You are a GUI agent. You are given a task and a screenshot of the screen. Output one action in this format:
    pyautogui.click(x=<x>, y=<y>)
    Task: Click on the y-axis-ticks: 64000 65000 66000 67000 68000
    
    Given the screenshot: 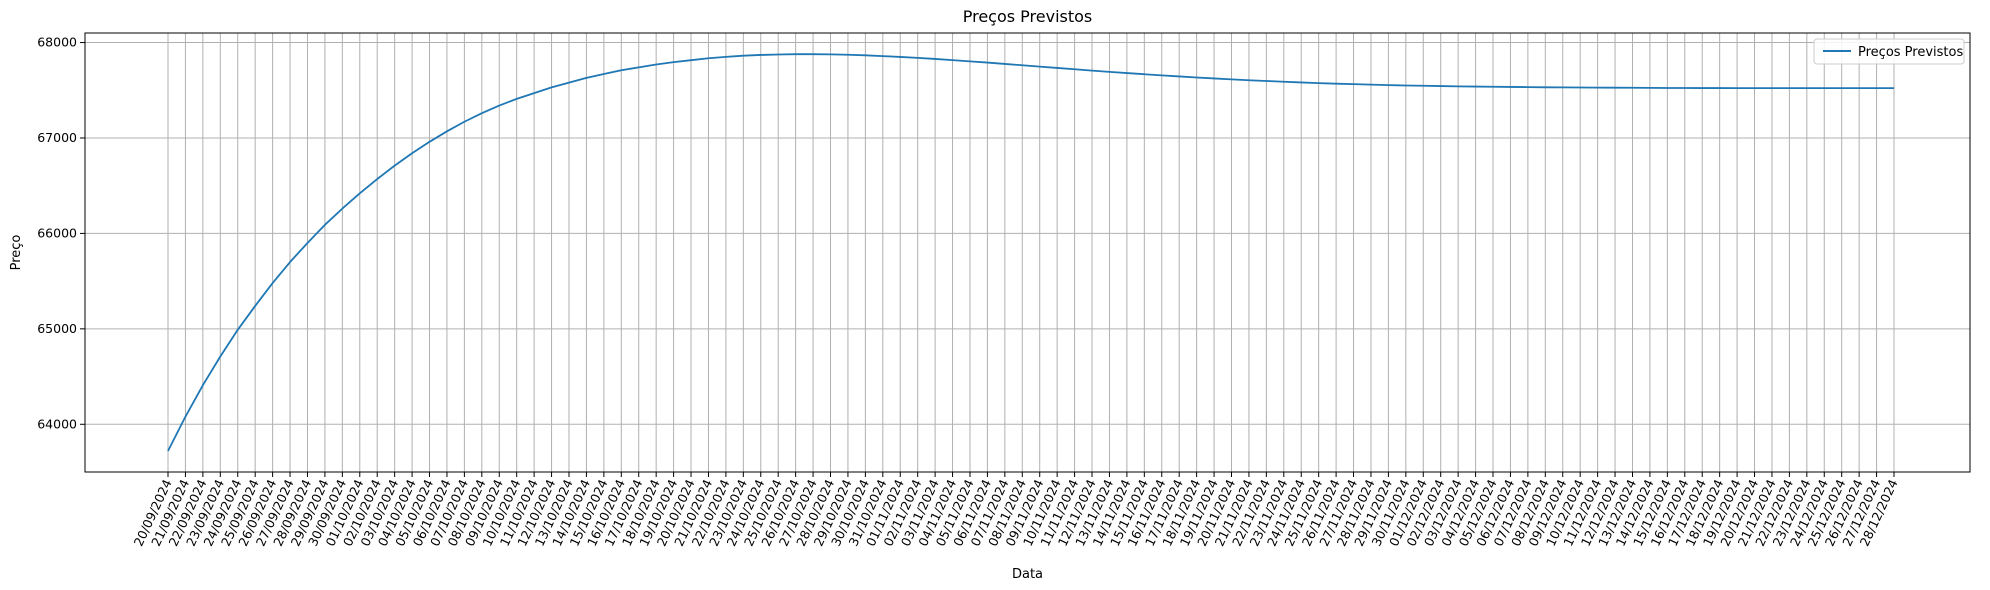 What is the action you would take?
    pyautogui.click(x=61, y=233)
    